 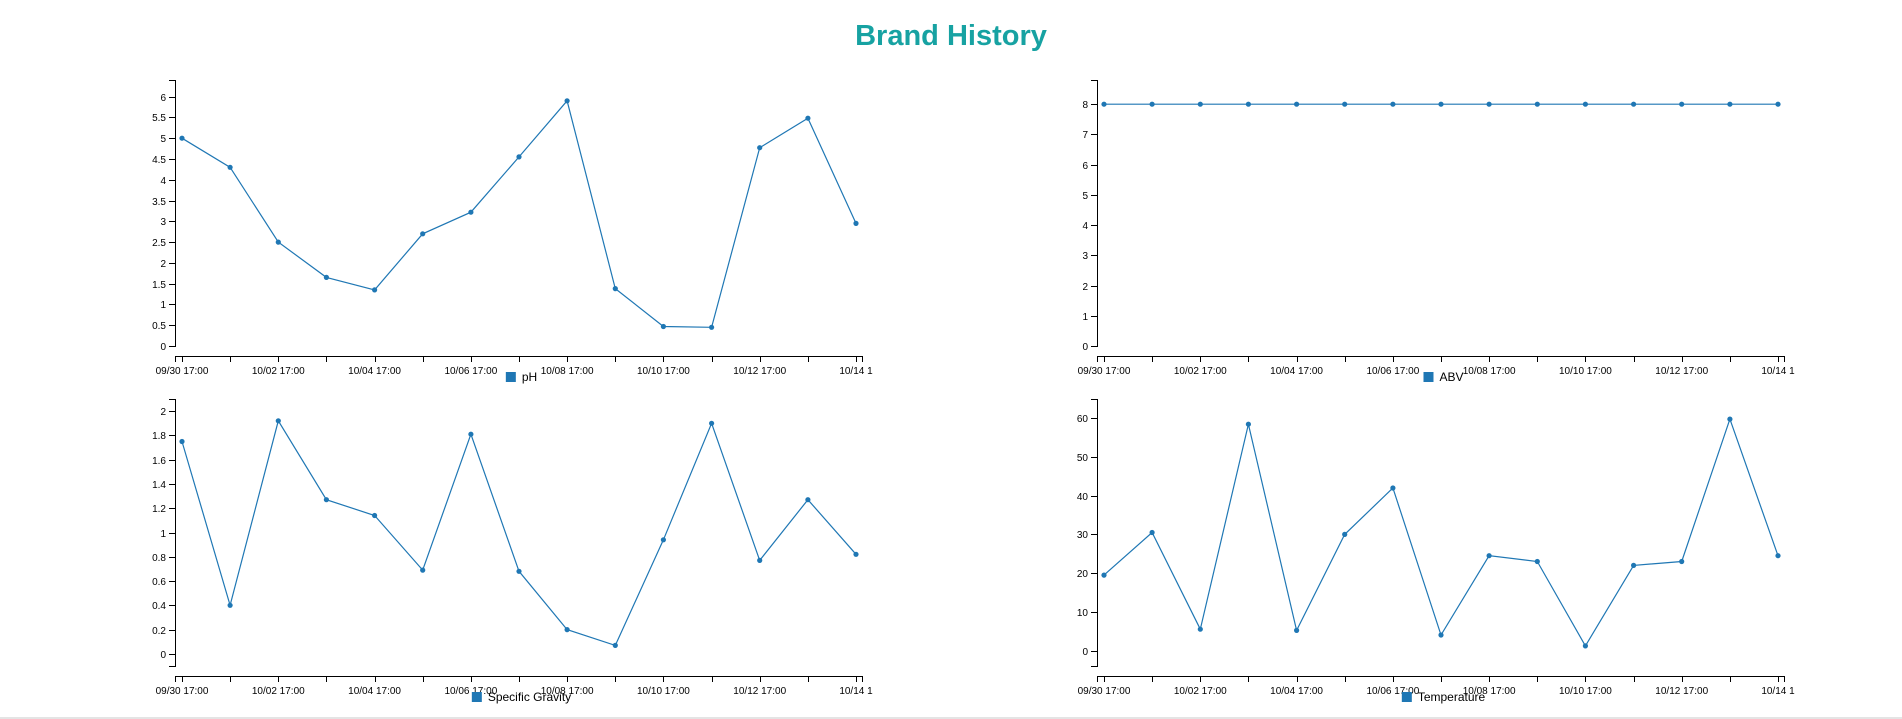 I want to click on y-tick-label: 20, so click(x=1083, y=574).